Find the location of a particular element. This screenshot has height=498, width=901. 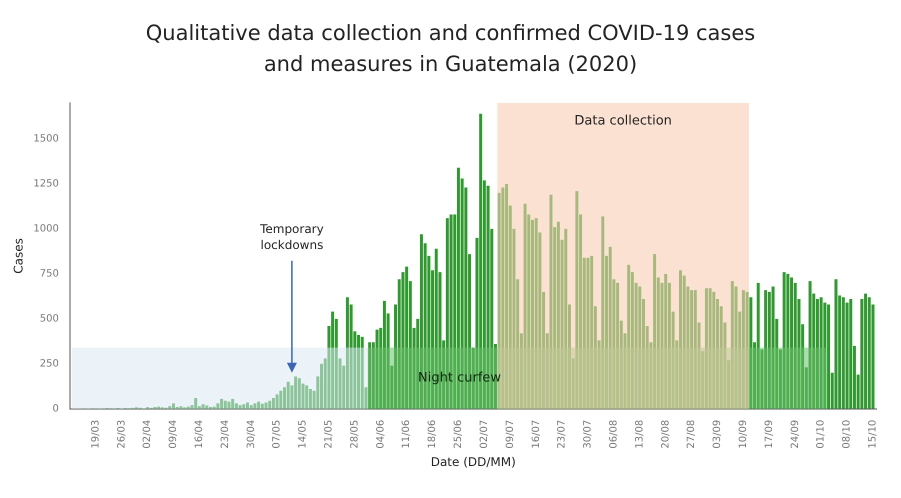

x-tick-label: 09/04 is located at coordinates (174, 434).